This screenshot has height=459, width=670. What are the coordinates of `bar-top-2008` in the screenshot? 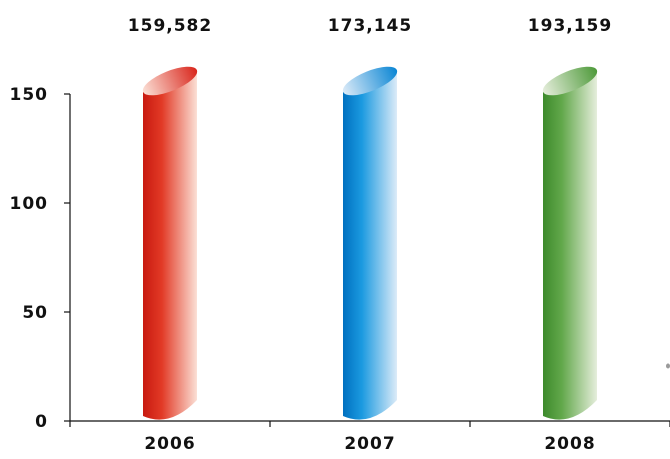 It's located at (570, 81).